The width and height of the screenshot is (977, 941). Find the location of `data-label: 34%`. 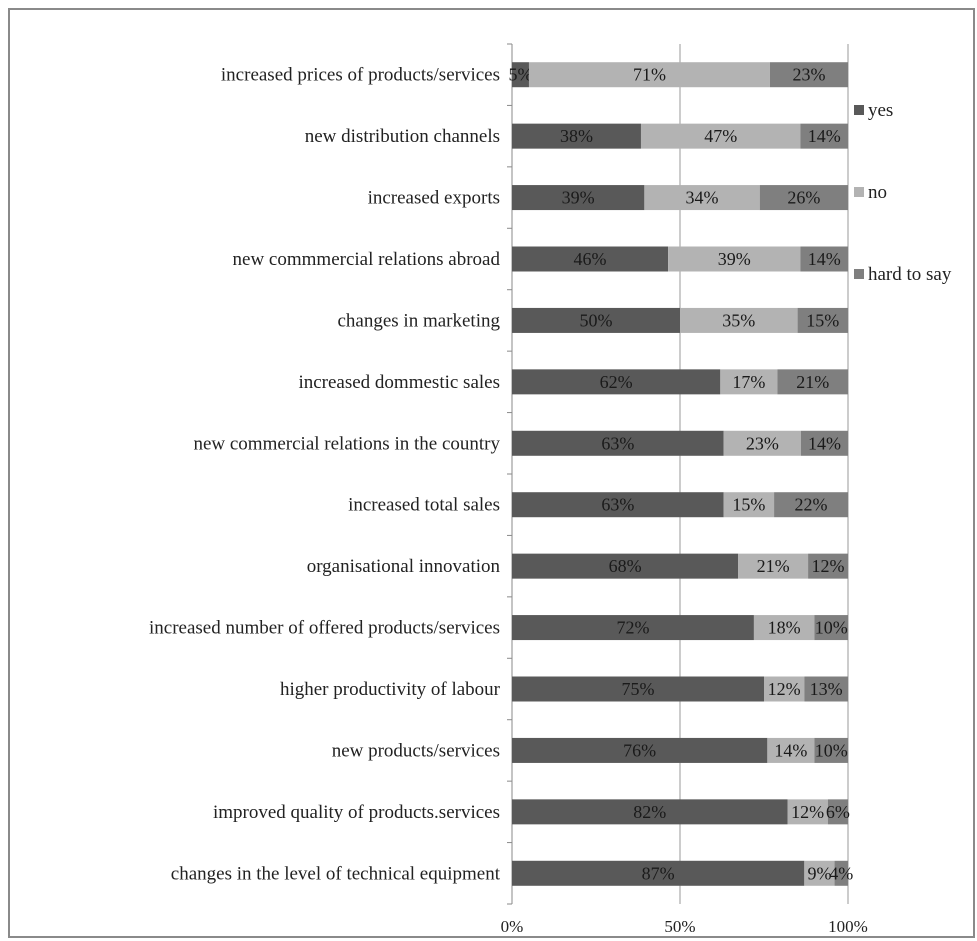

data-label: 34% is located at coordinates (702, 198).